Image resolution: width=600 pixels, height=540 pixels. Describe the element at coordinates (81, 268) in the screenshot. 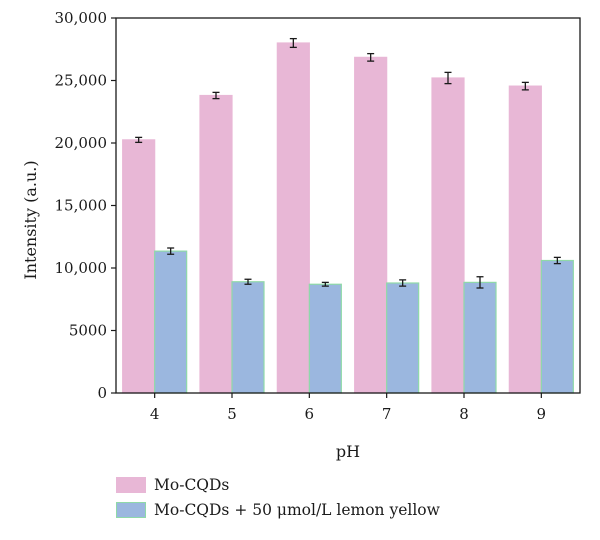

I see `y-tick-label-10000: 10,000` at that location.